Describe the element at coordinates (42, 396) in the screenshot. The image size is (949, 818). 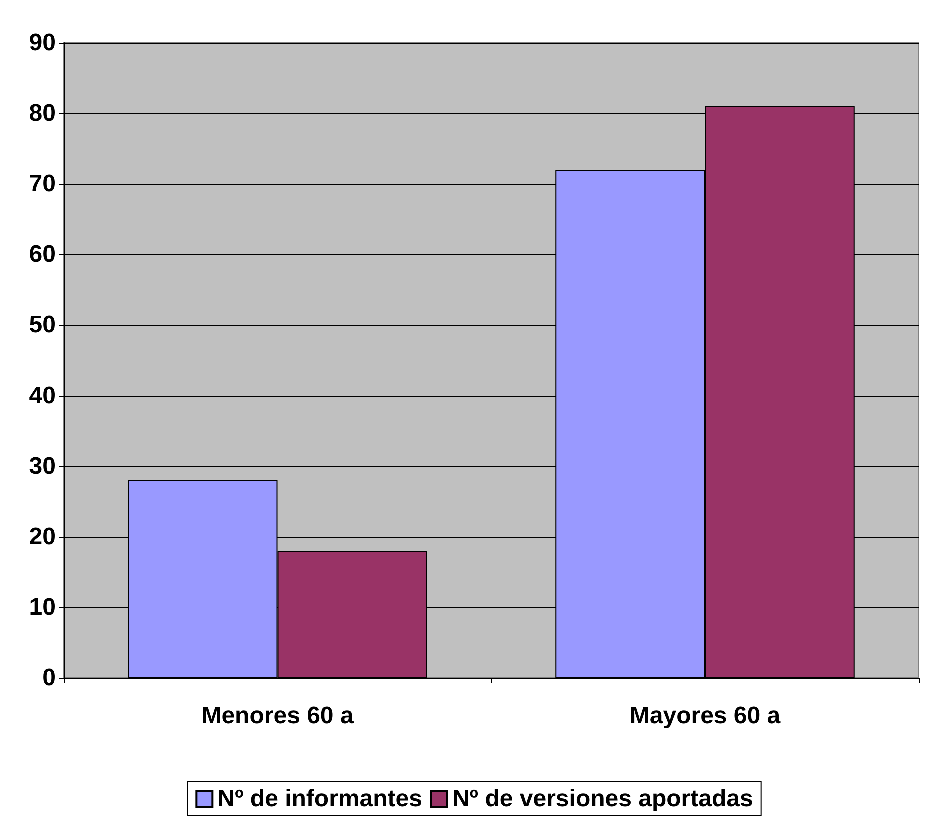
I see `y-tick-label: 40` at that location.